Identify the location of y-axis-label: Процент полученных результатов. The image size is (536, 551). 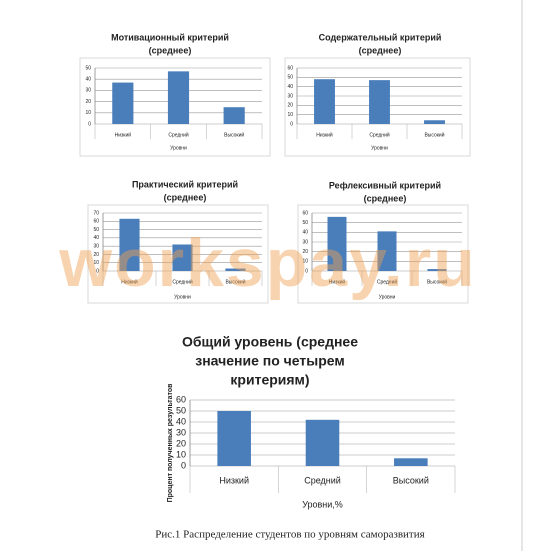
(170, 443).